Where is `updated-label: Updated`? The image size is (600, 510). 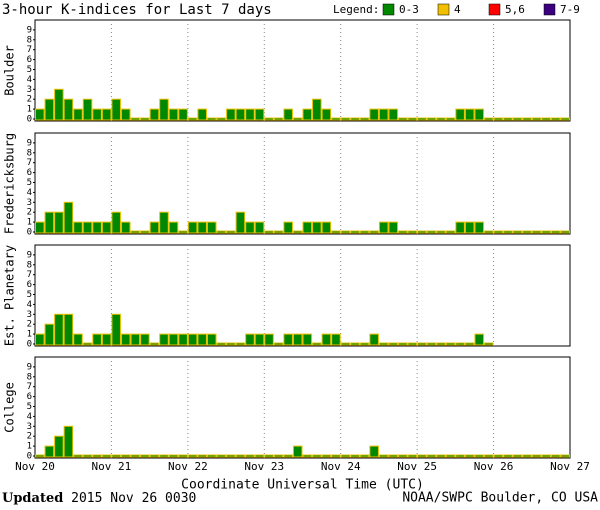
updated-label: Updated is located at coordinates (32, 498).